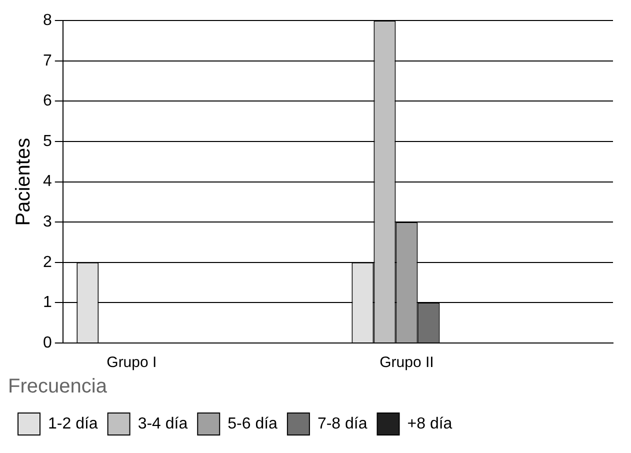 The width and height of the screenshot is (631, 453). Describe the element at coordinates (342, 423) in the screenshot. I see `legend-label: 7-8 día` at that location.